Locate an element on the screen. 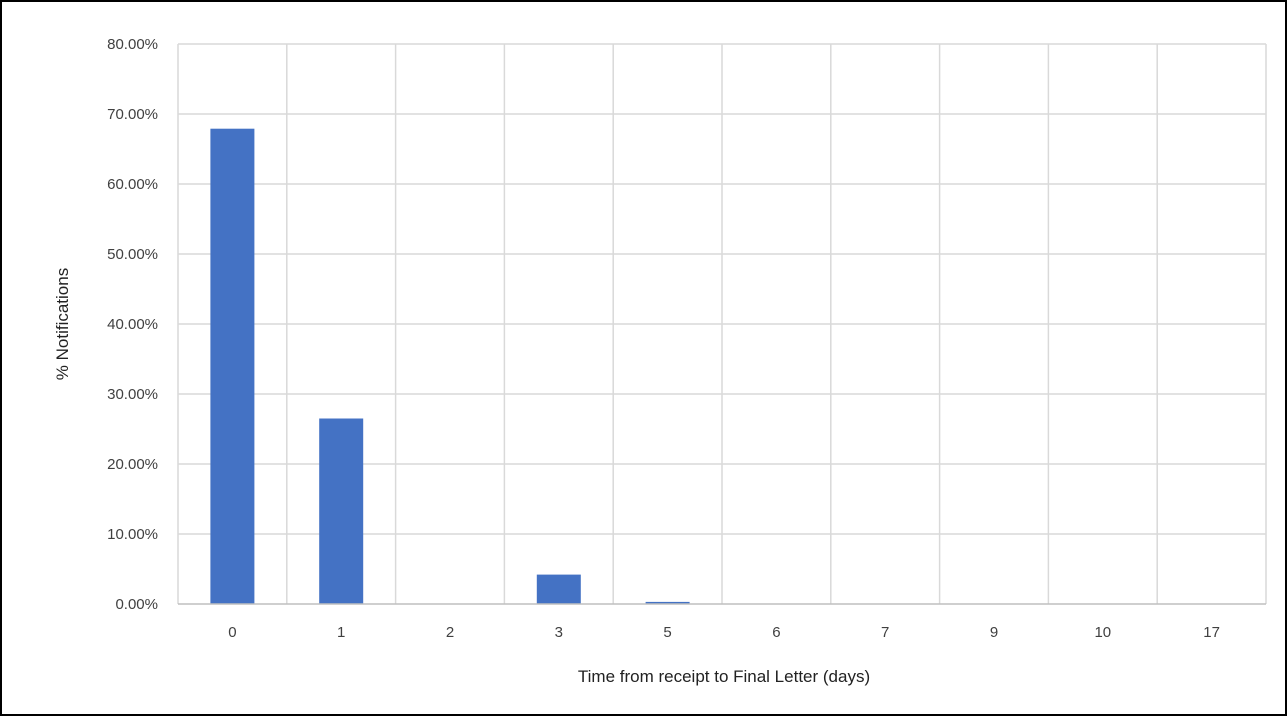 The height and width of the screenshot is (716, 1287). x-tick-label: 0 is located at coordinates (232, 632).